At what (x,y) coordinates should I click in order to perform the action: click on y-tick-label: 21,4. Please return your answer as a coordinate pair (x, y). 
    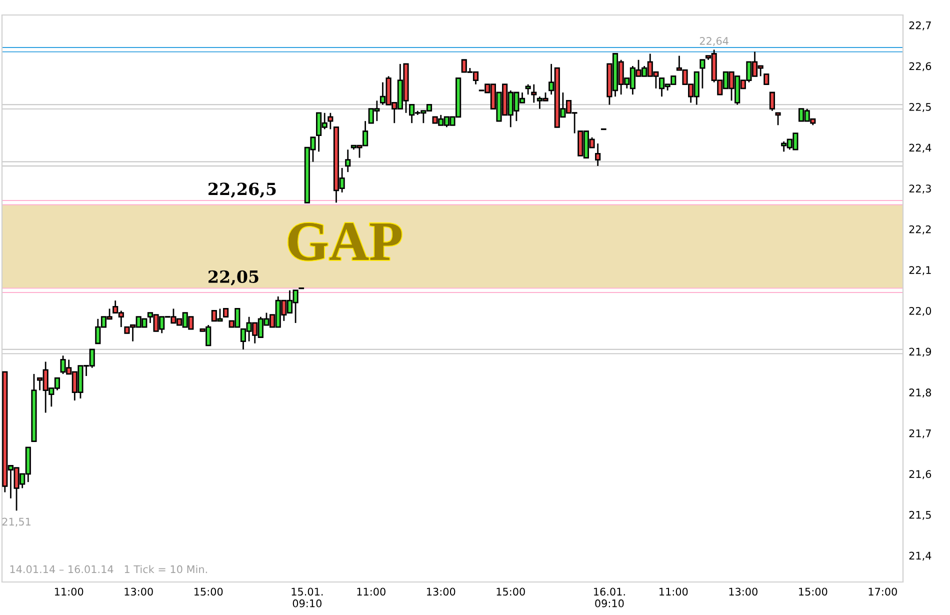
    Looking at the image, I should click on (920, 556).